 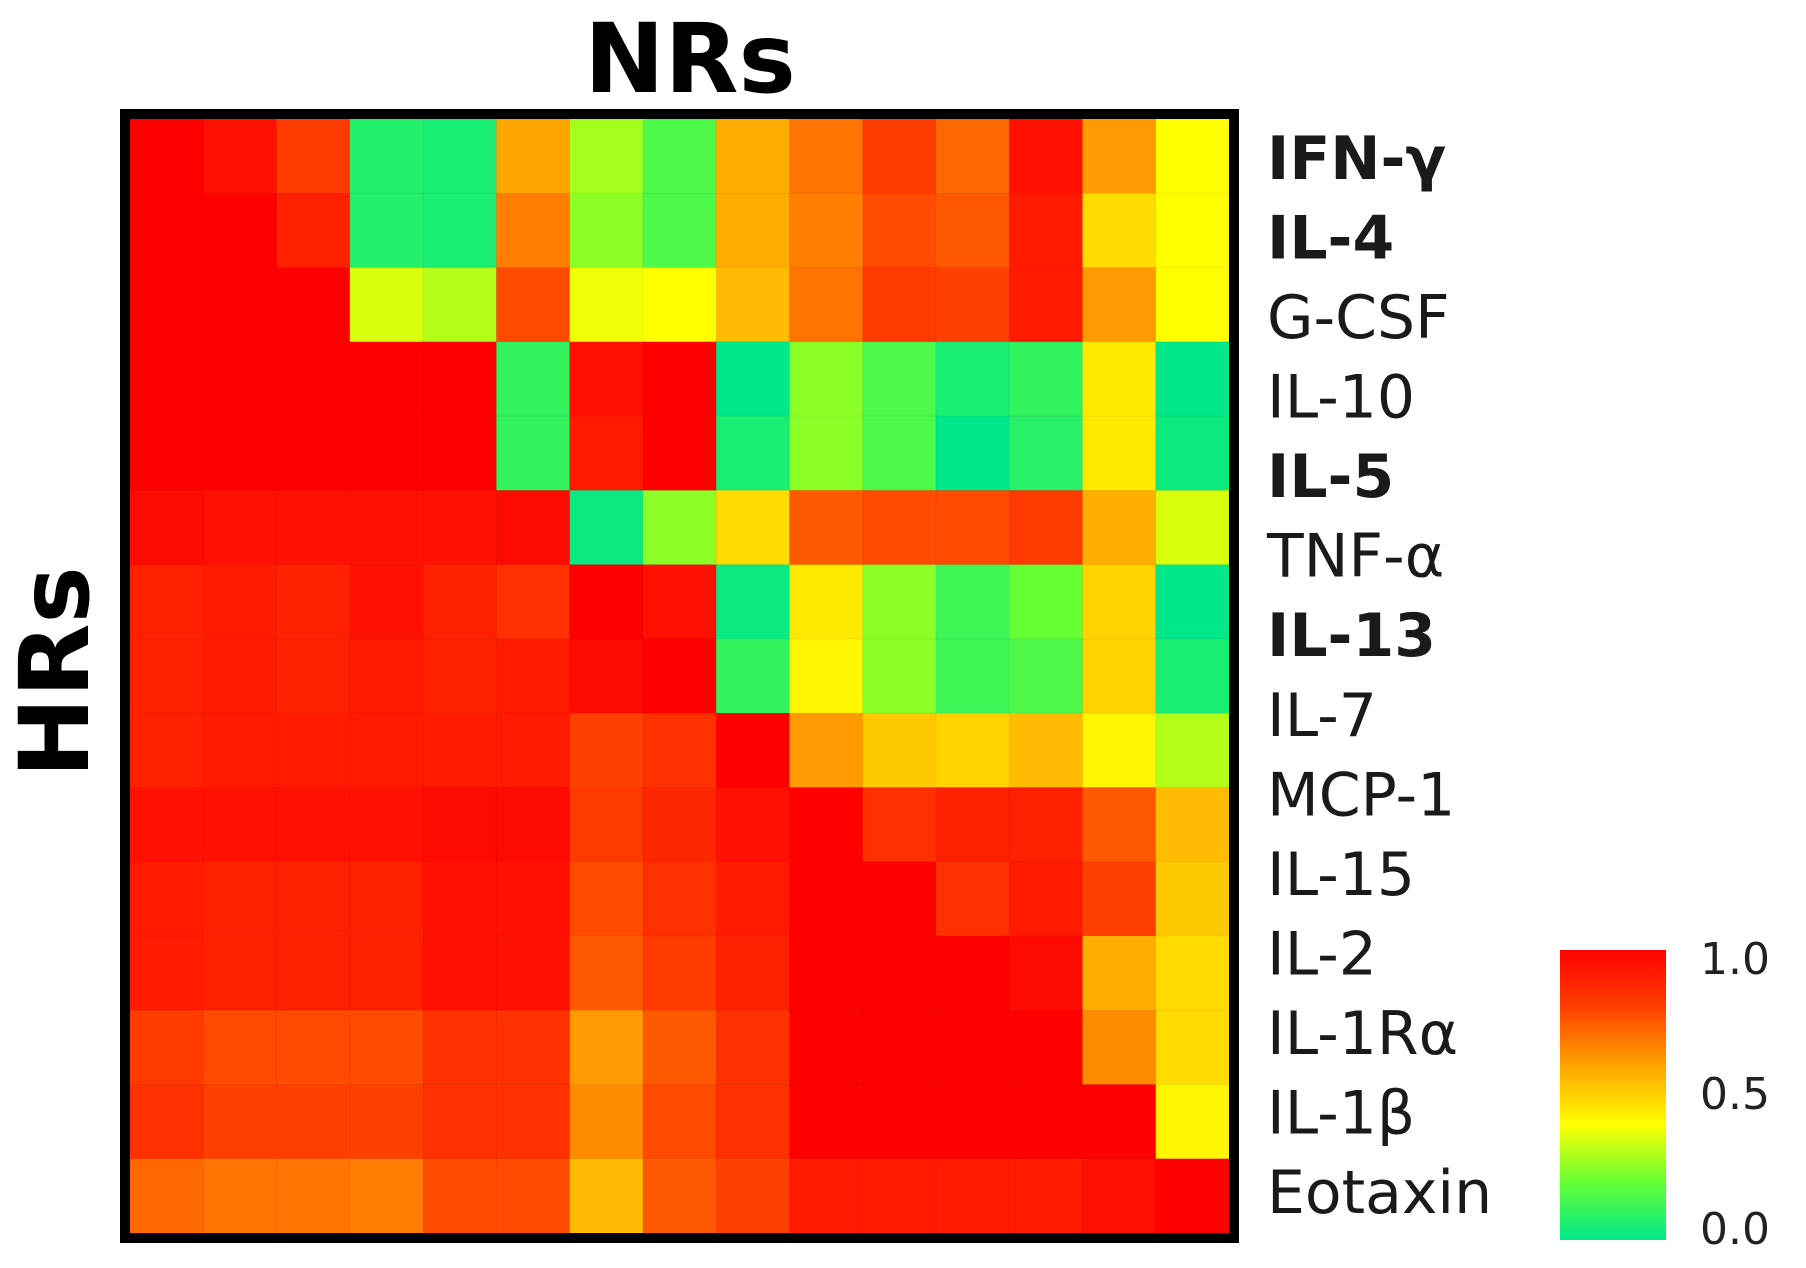 What do you see at coordinates (1735, 1094) in the screenshot?
I see `colorbar-ticks: 1.0 0.5 0.0` at bounding box center [1735, 1094].